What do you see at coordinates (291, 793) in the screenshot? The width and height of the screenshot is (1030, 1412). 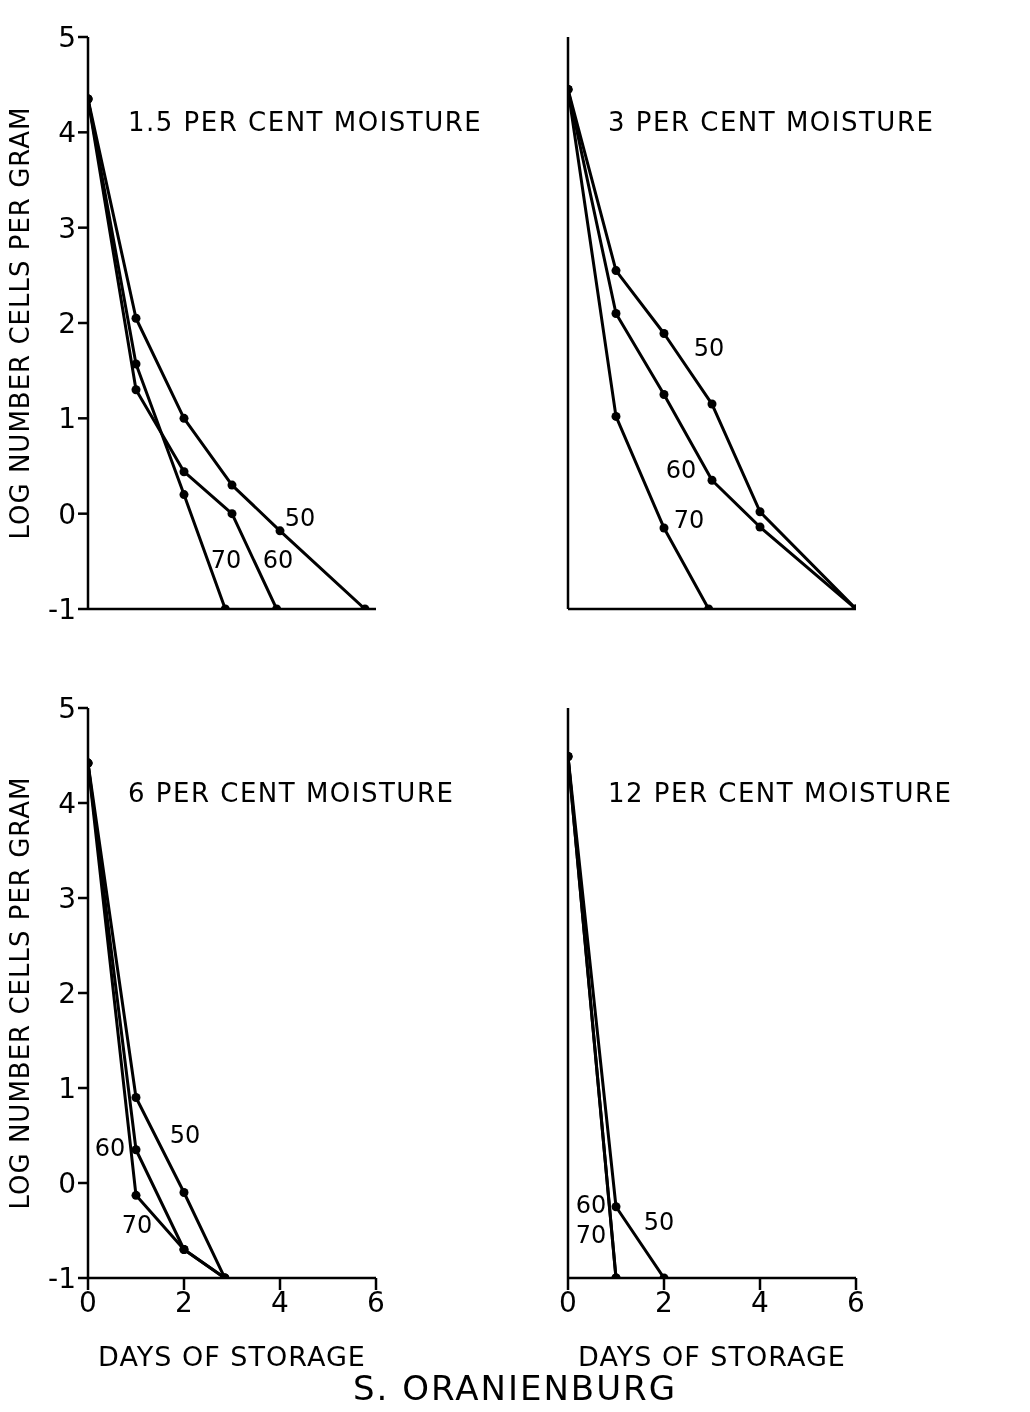 I see `text: 6 PER CENT MOISTURE` at bounding box center [291, 793].